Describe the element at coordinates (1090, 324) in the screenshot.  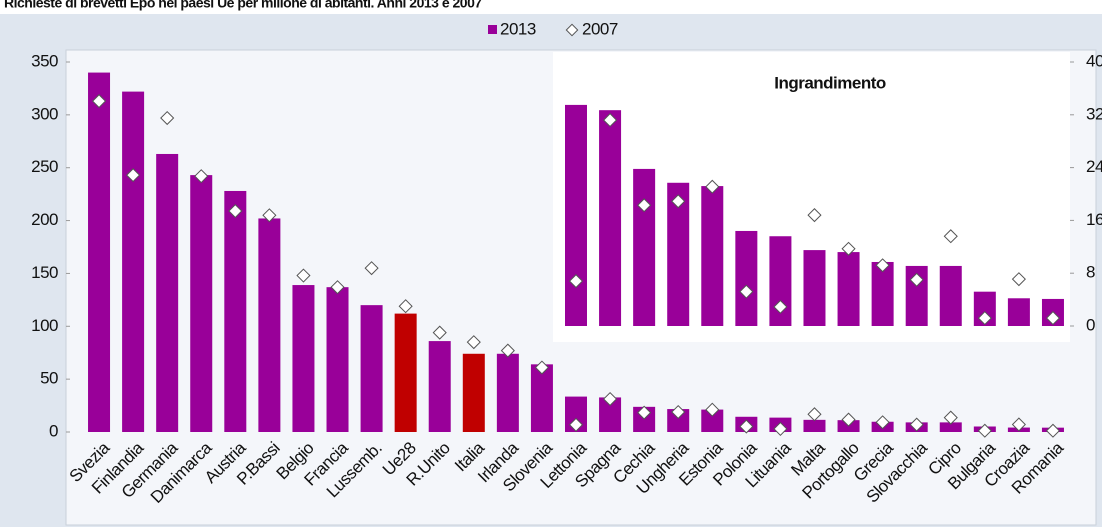
I see `y2-tick-label: 0` at that location.